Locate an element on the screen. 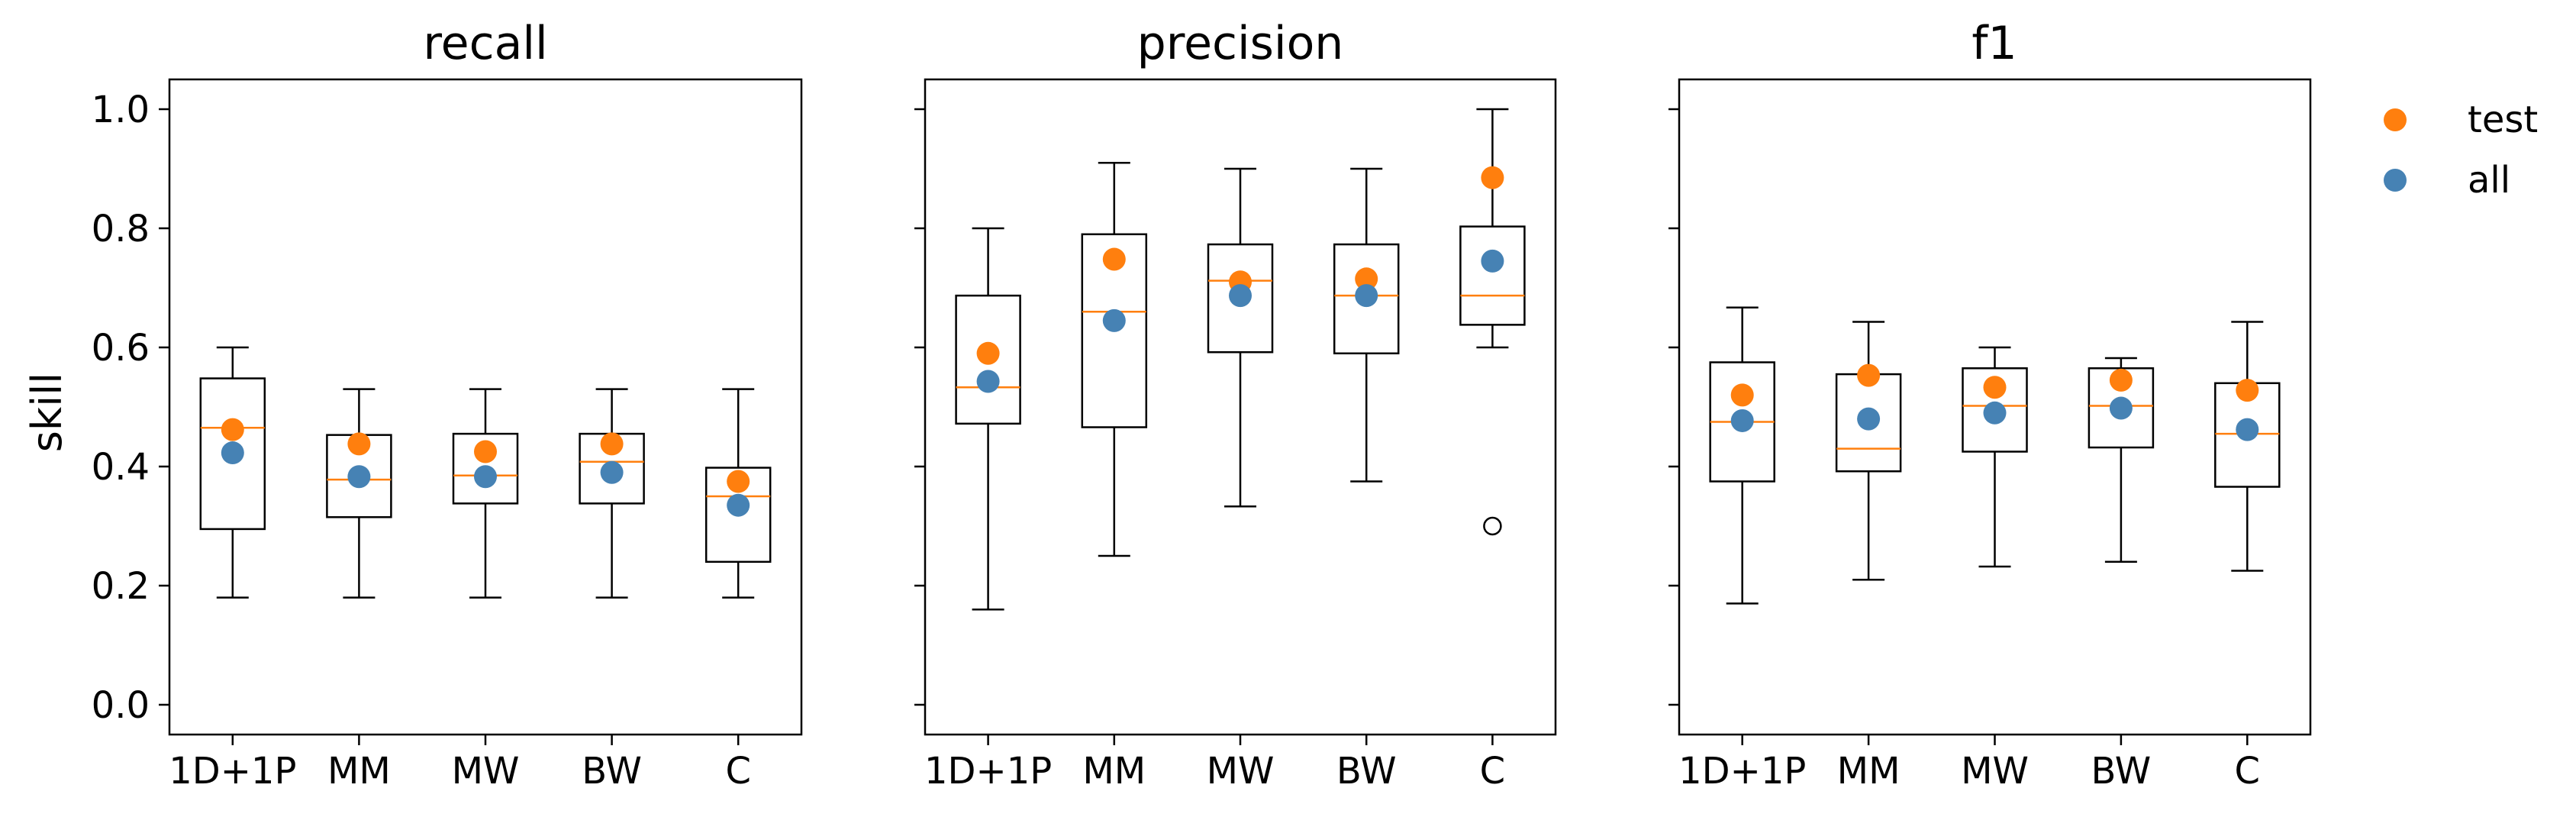 The height and width of the screenshot is (817, 2576). y-tick-label: 0.2 is located at coordinates (121, 586).